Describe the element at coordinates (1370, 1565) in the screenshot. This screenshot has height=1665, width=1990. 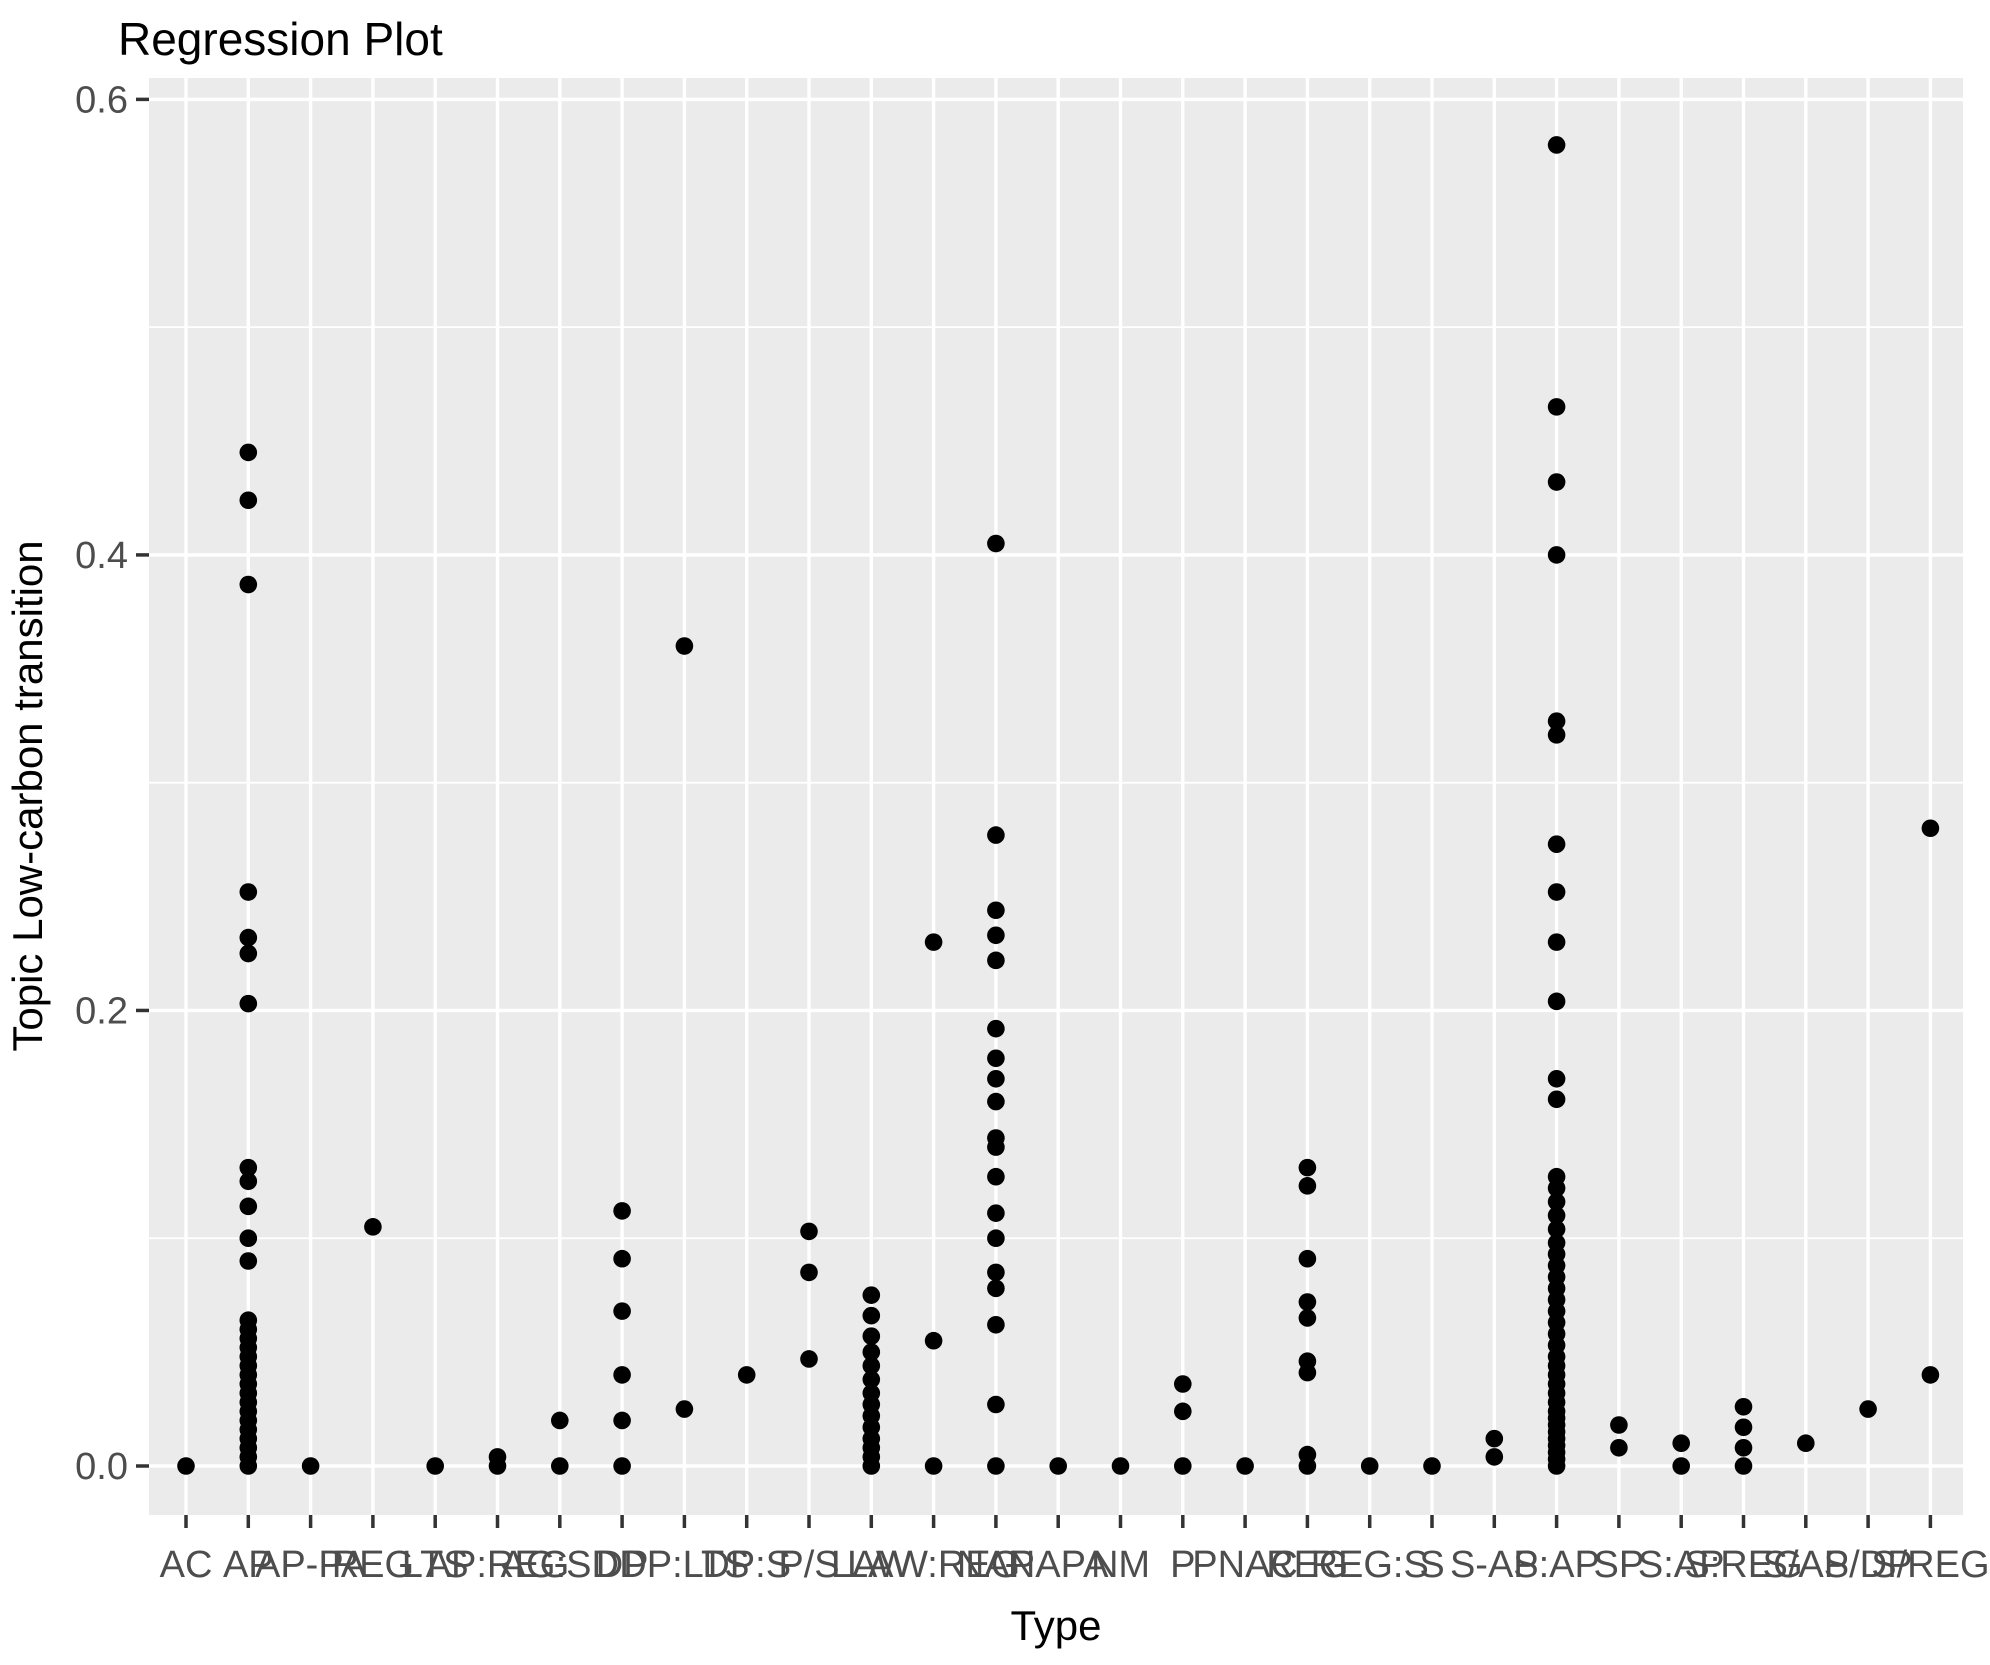
I see `x-tick-label: REG:S` at that location.